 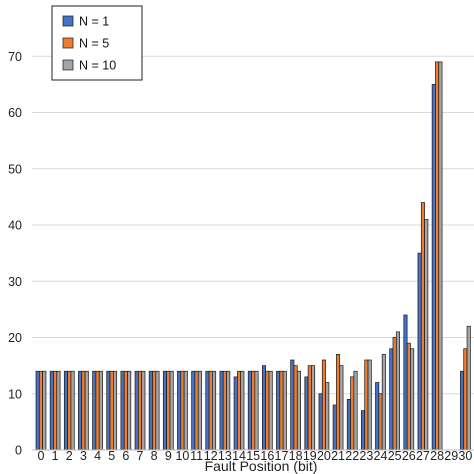 What do you see at coordinates (196, 456) in the screenshot?
I see `x-tick-label: 11` at bounding box center [196, 456].